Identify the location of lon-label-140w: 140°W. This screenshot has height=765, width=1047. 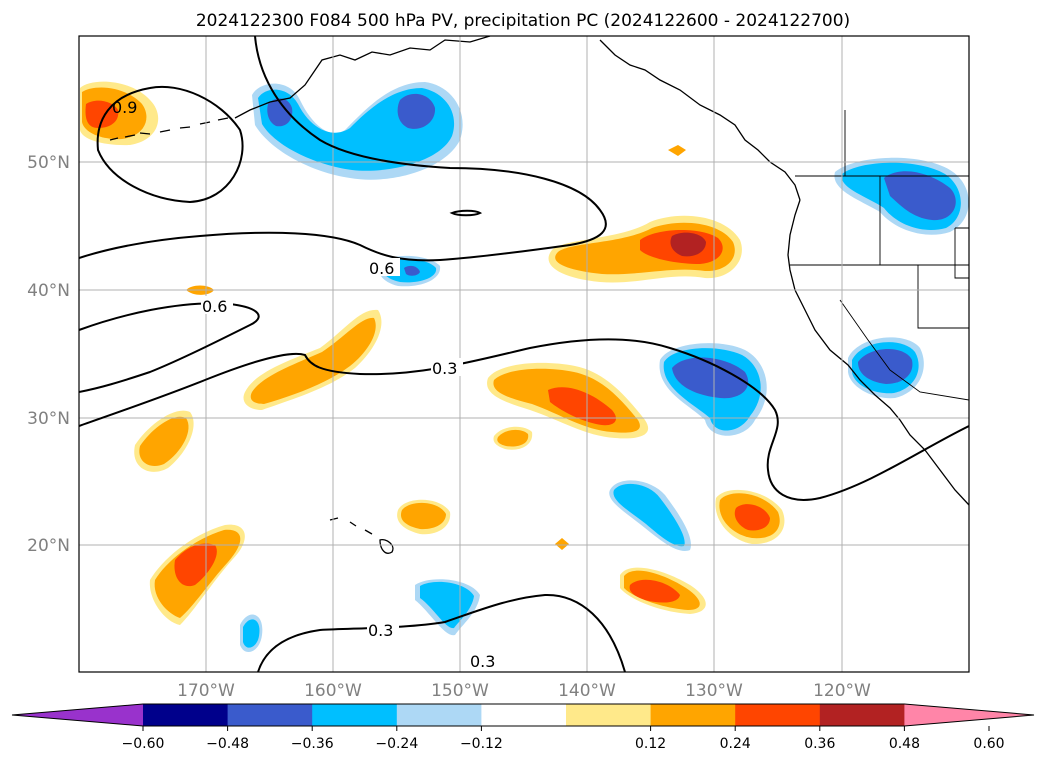
(587, 691).